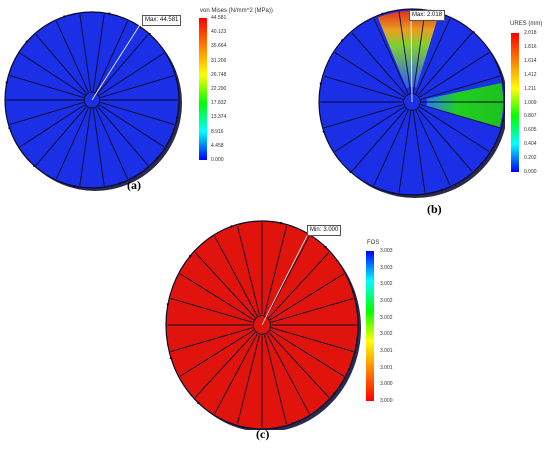  Describe the element at coordinates (530, 116) in the screenshot. I see `scale-tick-label: 0.807` at that location.